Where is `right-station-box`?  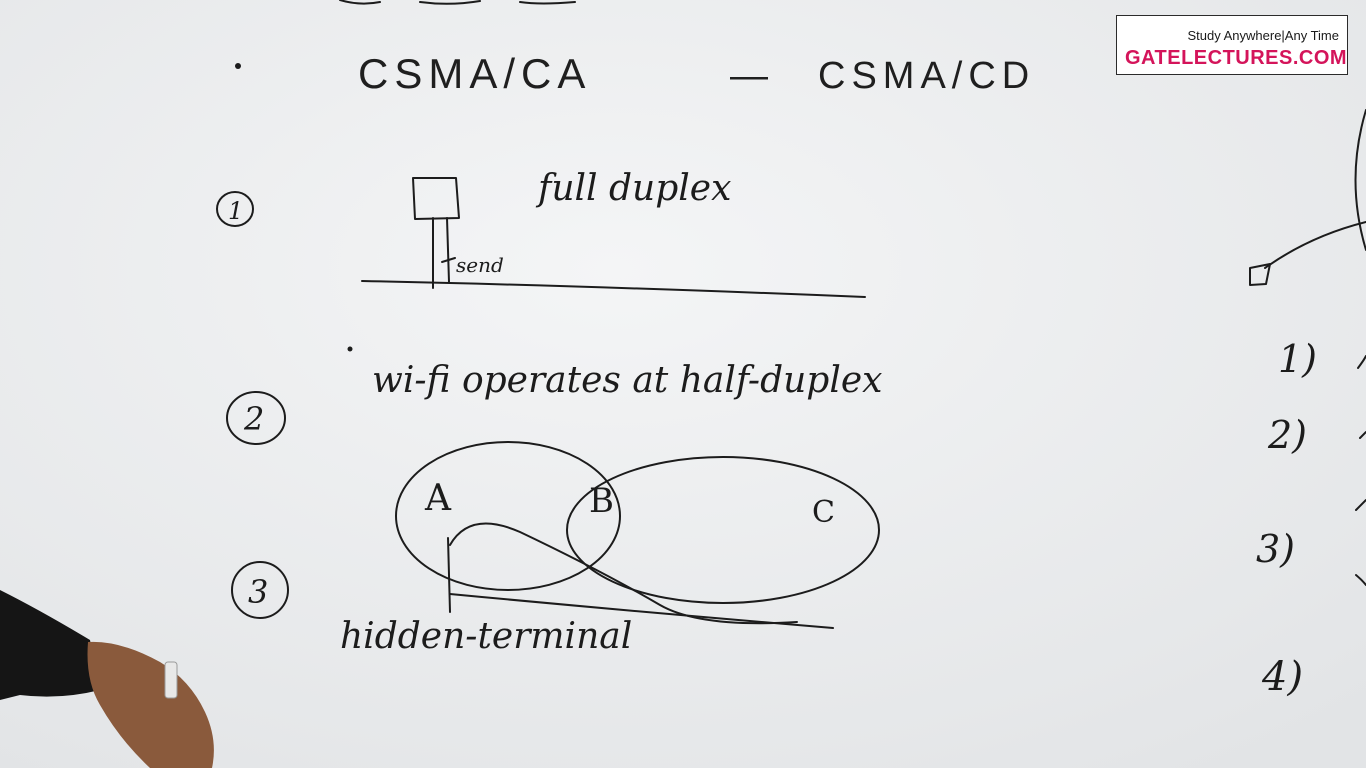
right-station-box is located at coordinates (1260, 274).